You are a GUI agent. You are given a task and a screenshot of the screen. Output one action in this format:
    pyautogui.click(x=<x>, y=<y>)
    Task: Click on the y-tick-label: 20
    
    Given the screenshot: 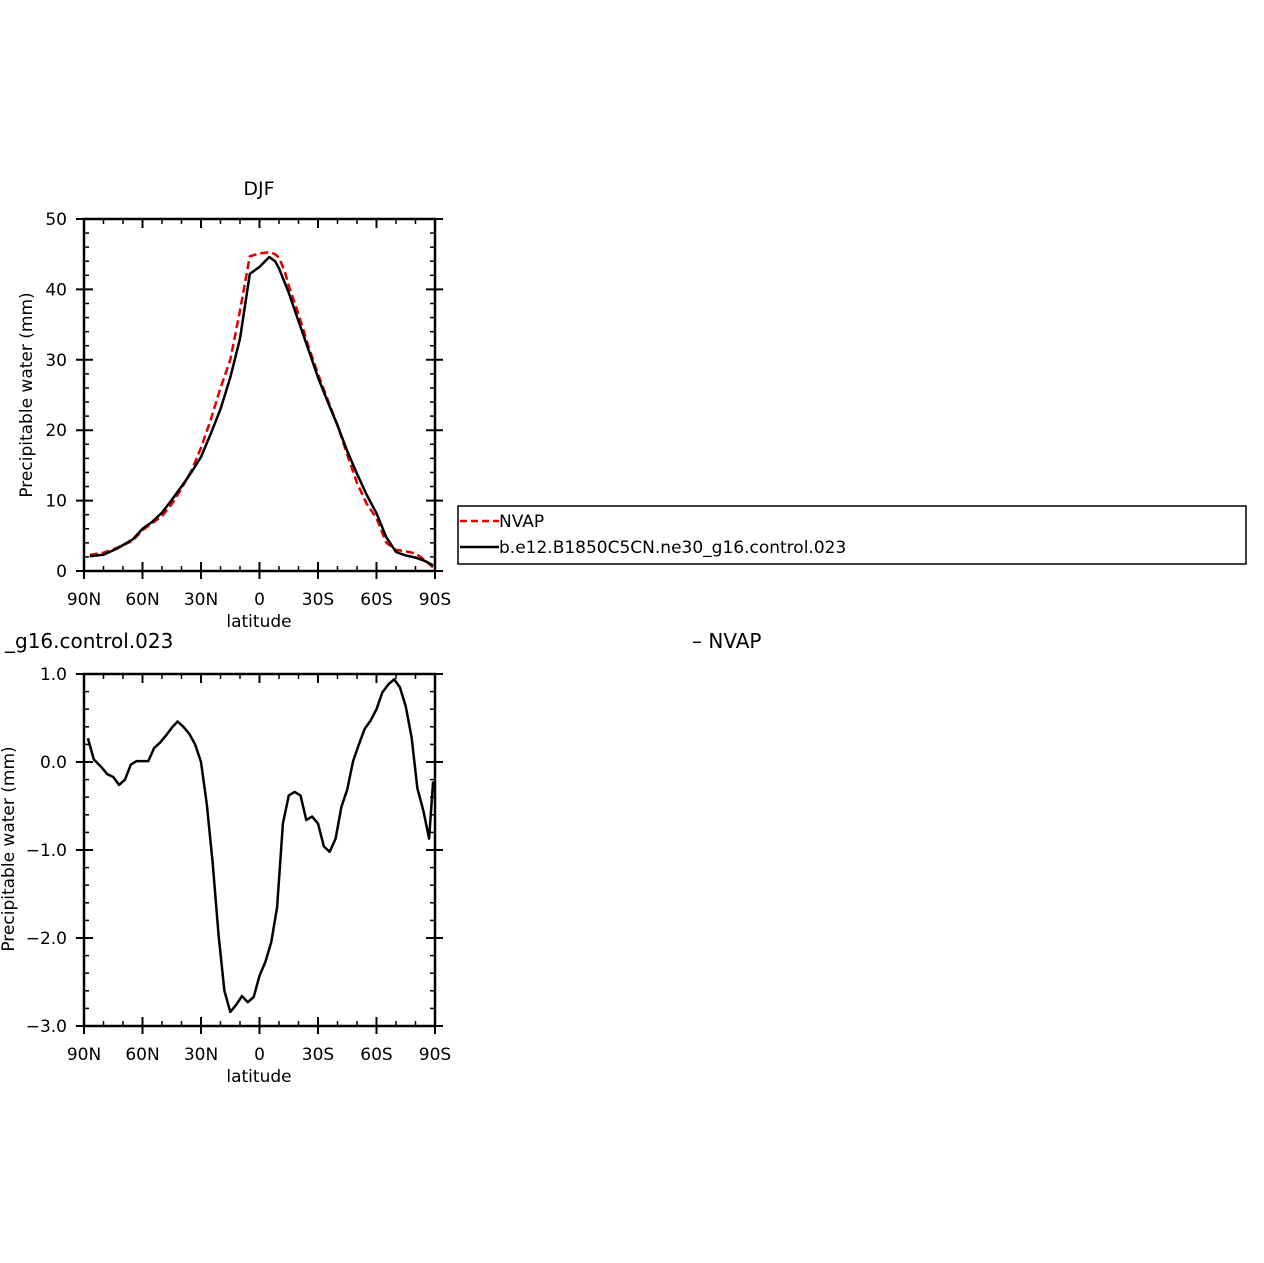 What is the action you would take?
    pyautogui.click(x=56, y=431)
    